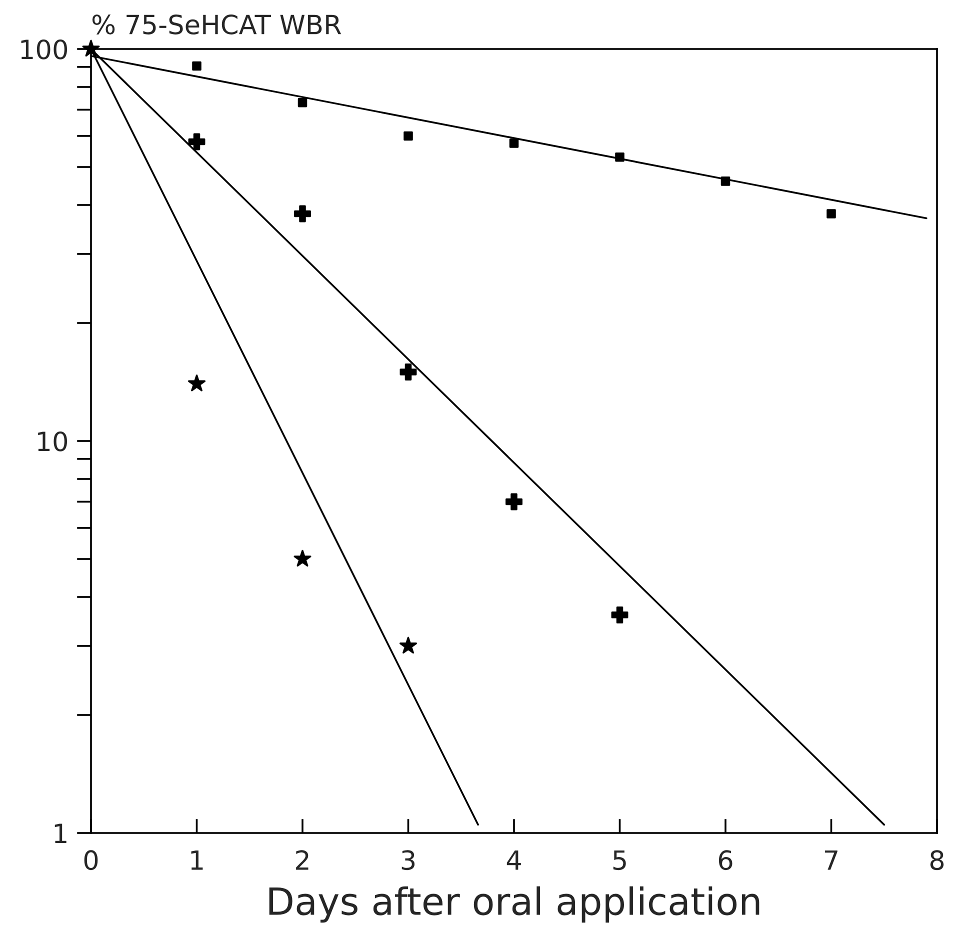 Image resolution: width=956 pixels, height=948 pixels. Describe the element at coordinates (60, 834) in the screenshot. I see `y-tick-label: 1` at that location.